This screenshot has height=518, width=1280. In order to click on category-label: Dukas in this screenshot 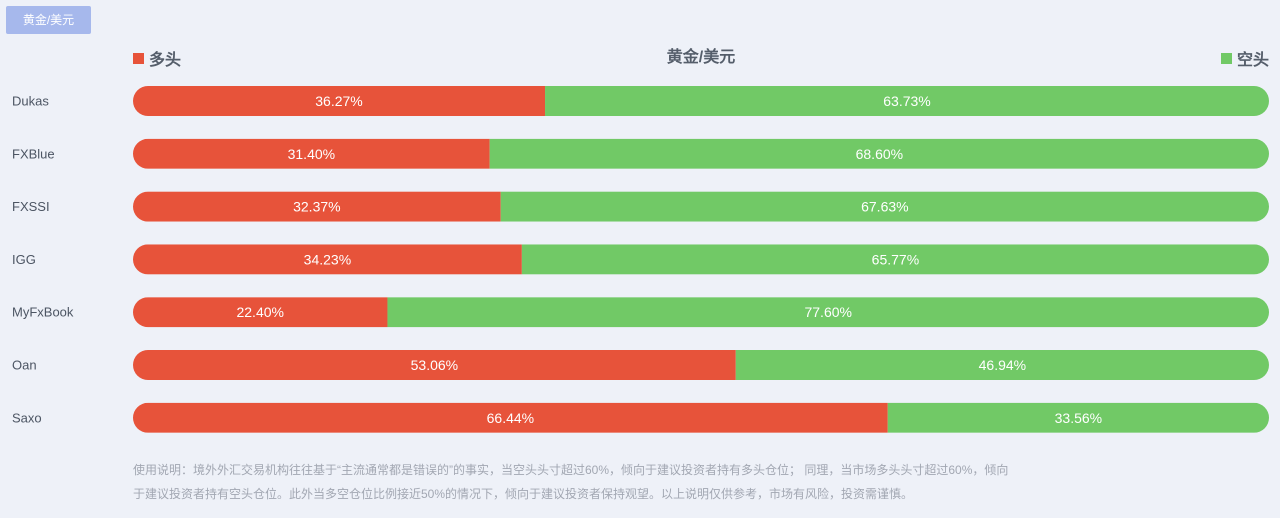, I will do `click(30, 101)`.